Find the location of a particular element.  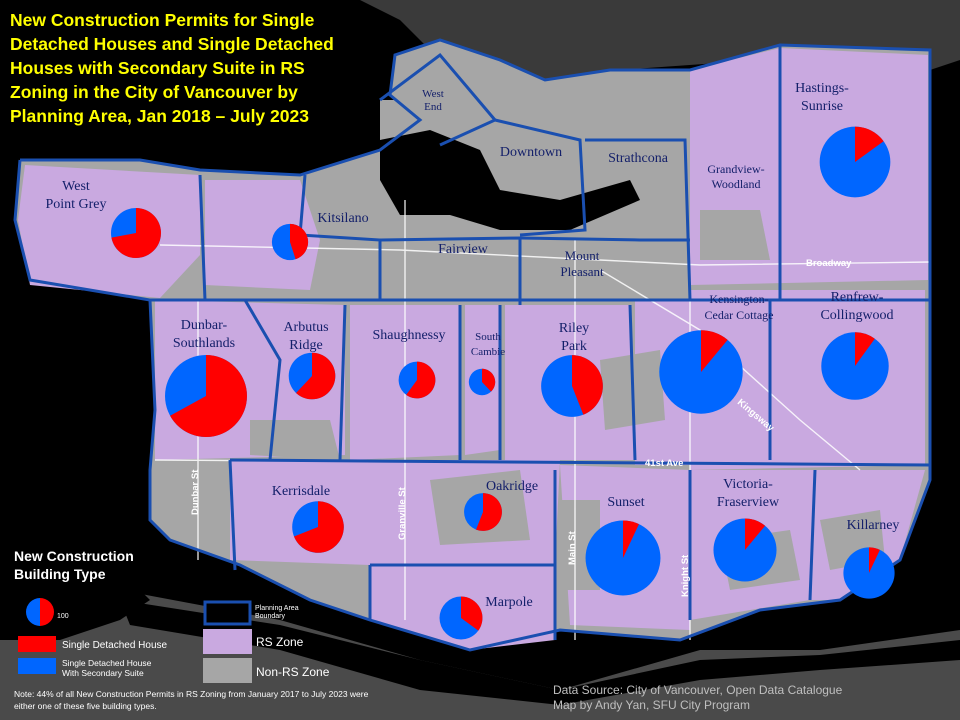

label-oakridge: Oakridge is located at coordinates (512, 486).